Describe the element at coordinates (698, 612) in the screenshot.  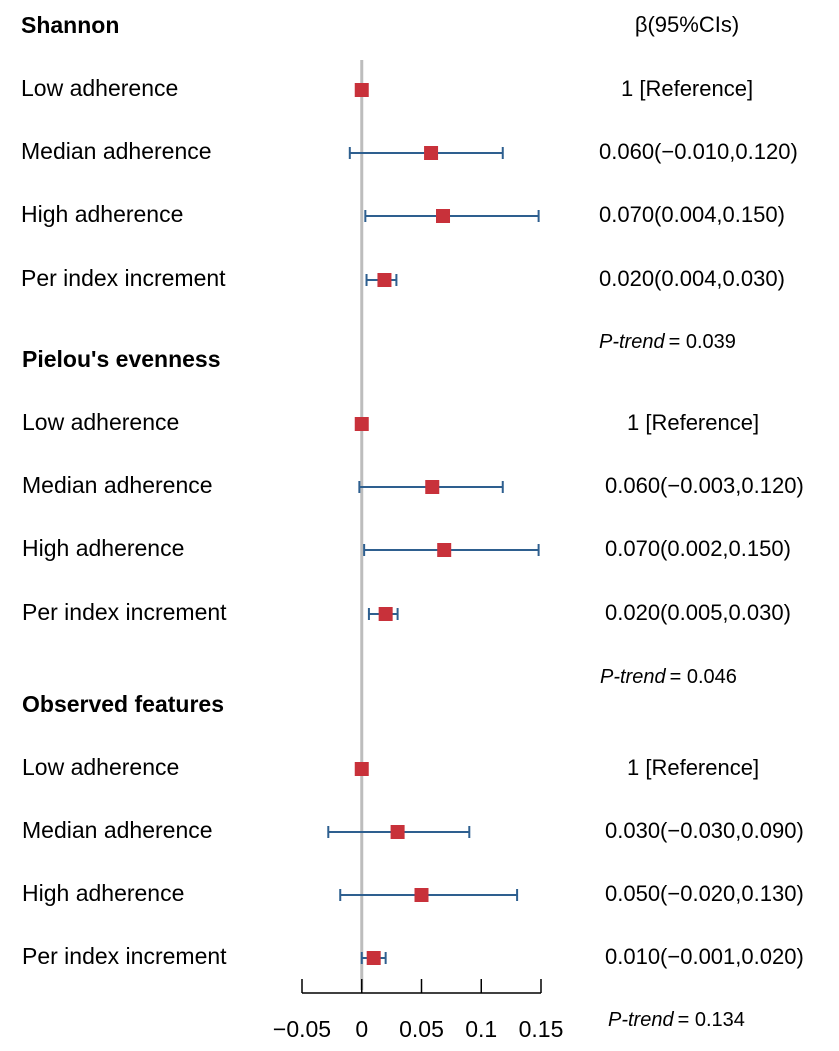
I see `ci-text: 0.020(0.005,0.030)` at that location.